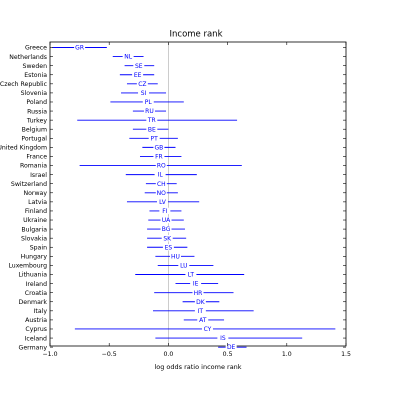 The image size is (400, 400). What do you see at coordinates (49, 354) in the screenshot?
I see `x-tick-label: −1.0` at bounding box center [49, 354].